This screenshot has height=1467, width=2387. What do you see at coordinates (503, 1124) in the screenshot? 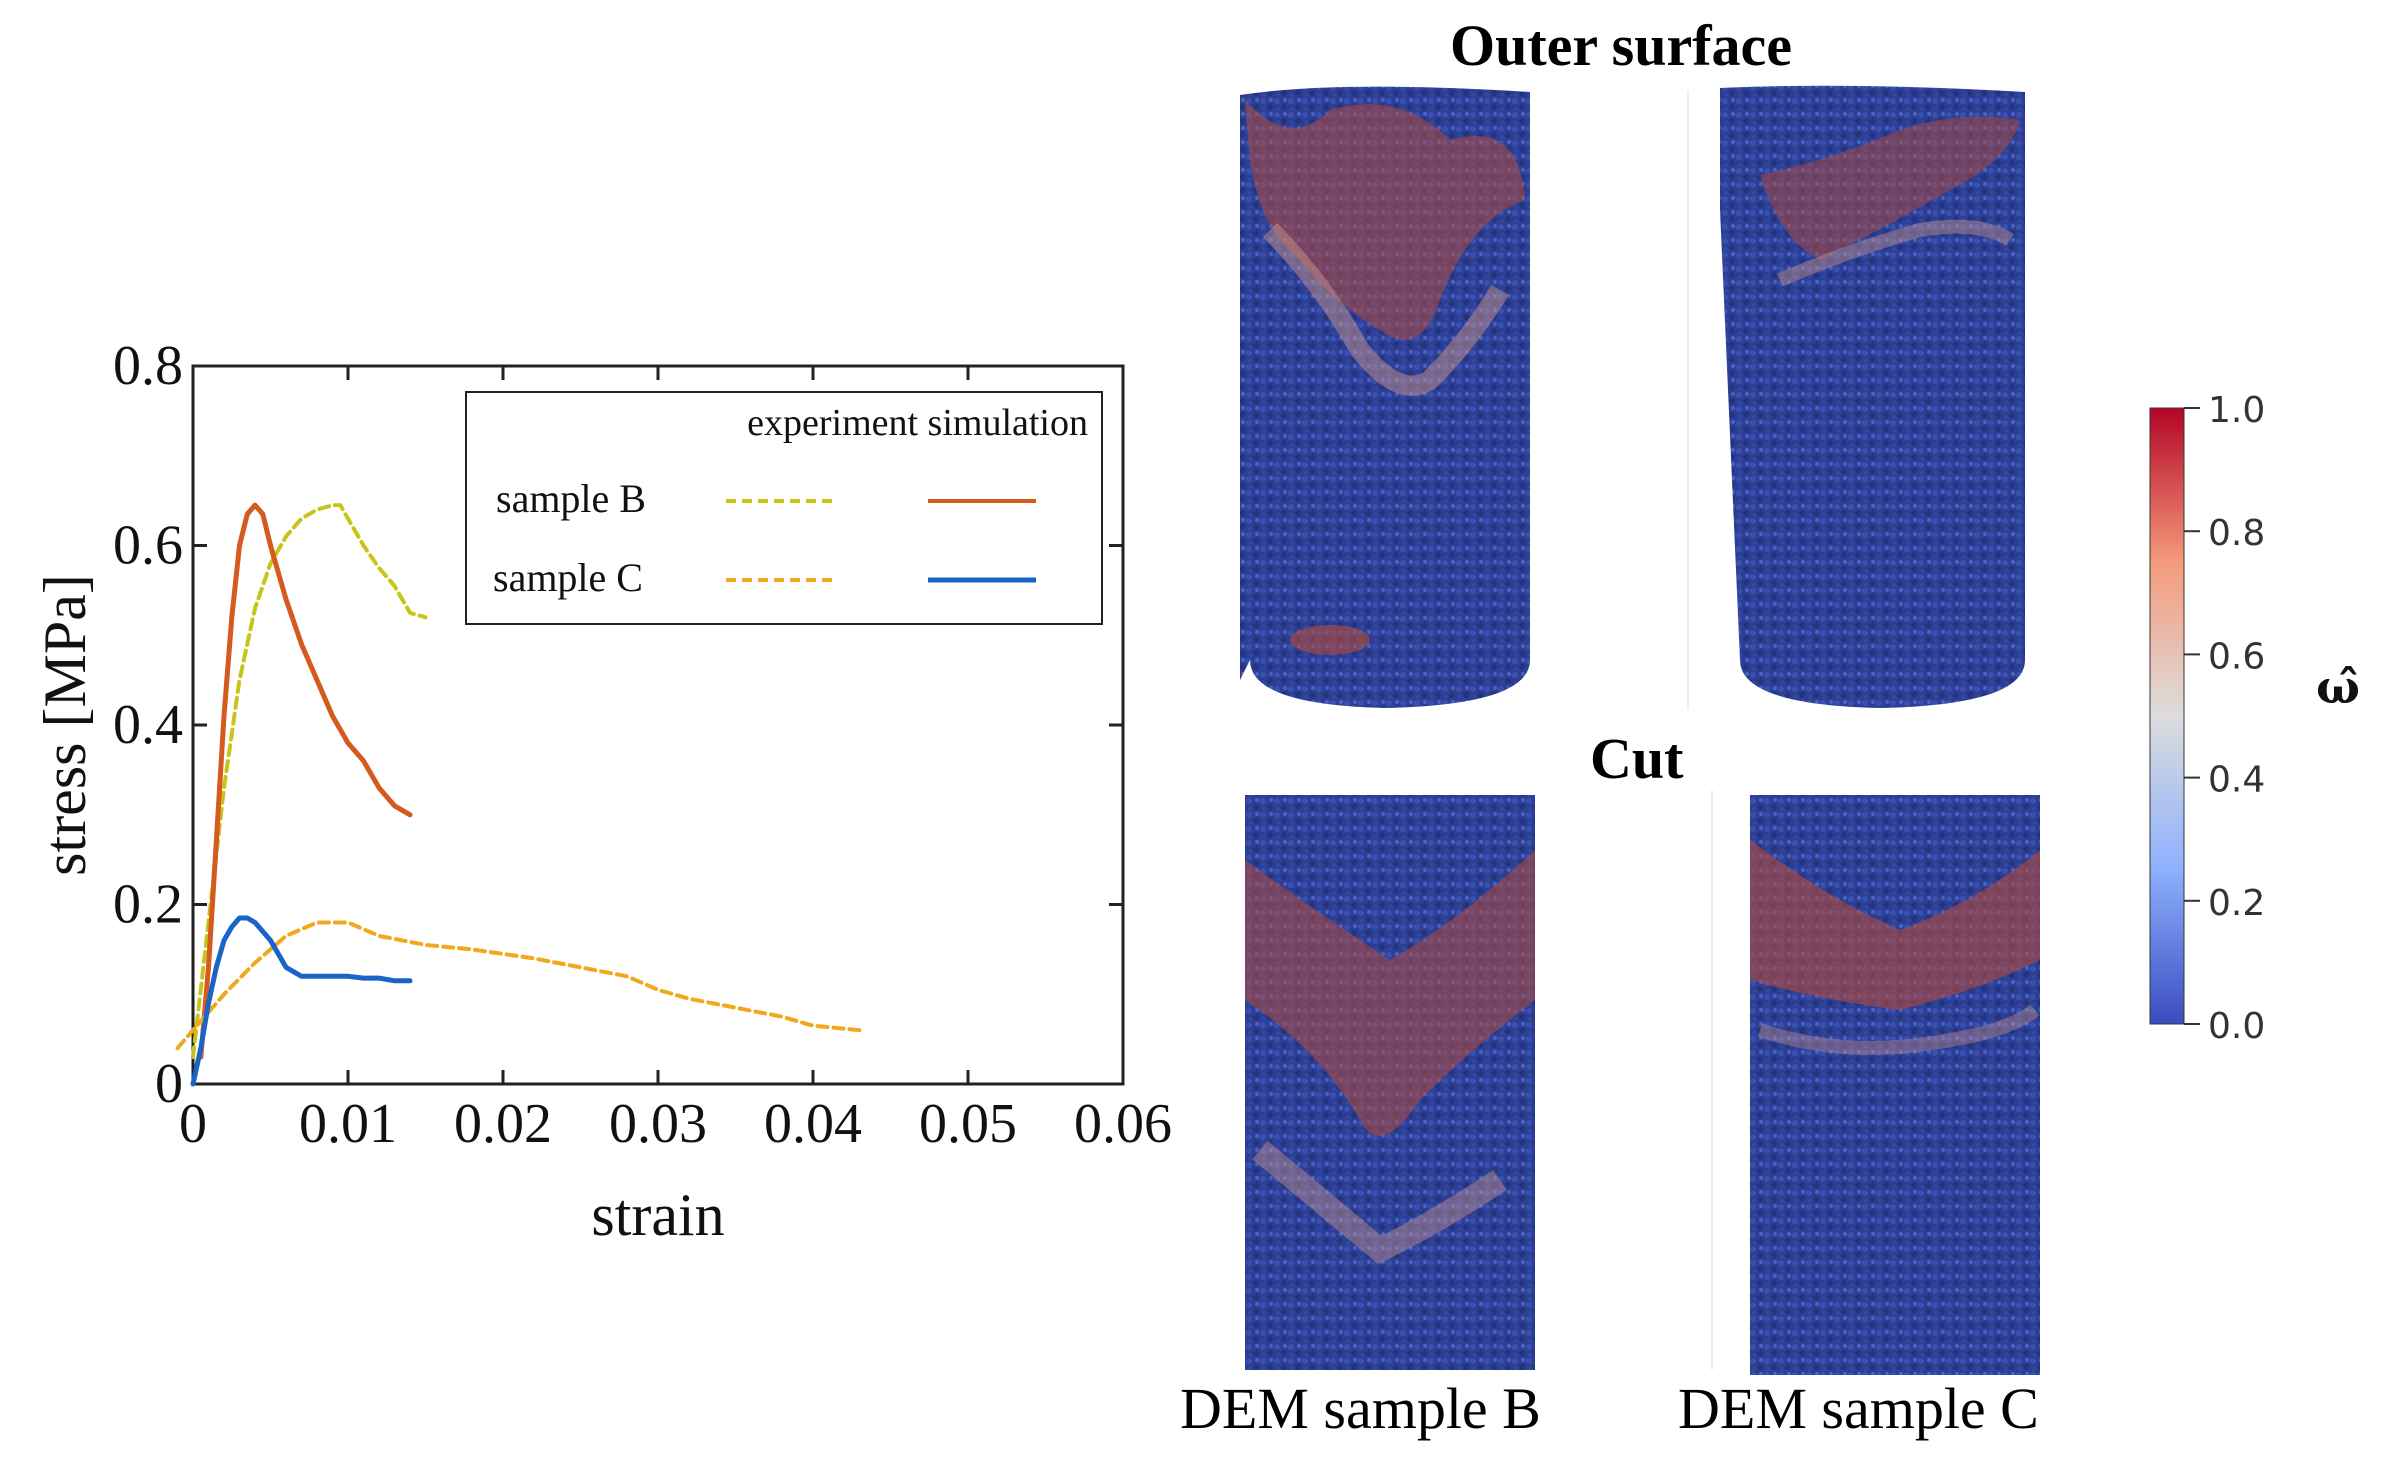
I see `x-tick-label: 0.02` at bounding box center [503, 1124].